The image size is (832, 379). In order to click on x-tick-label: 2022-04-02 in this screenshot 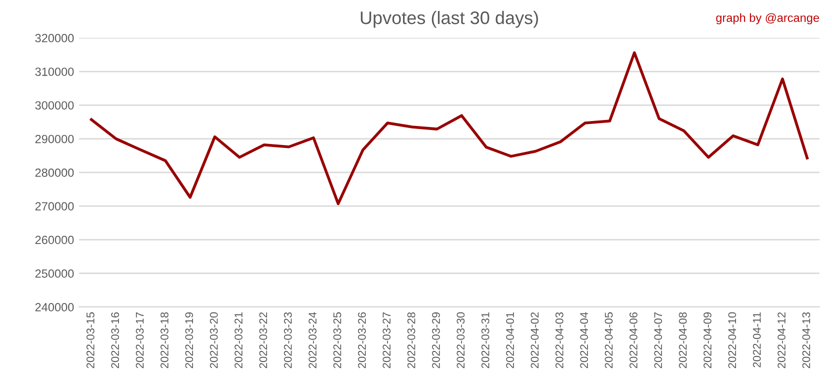, I will do `click(534, 340)`.